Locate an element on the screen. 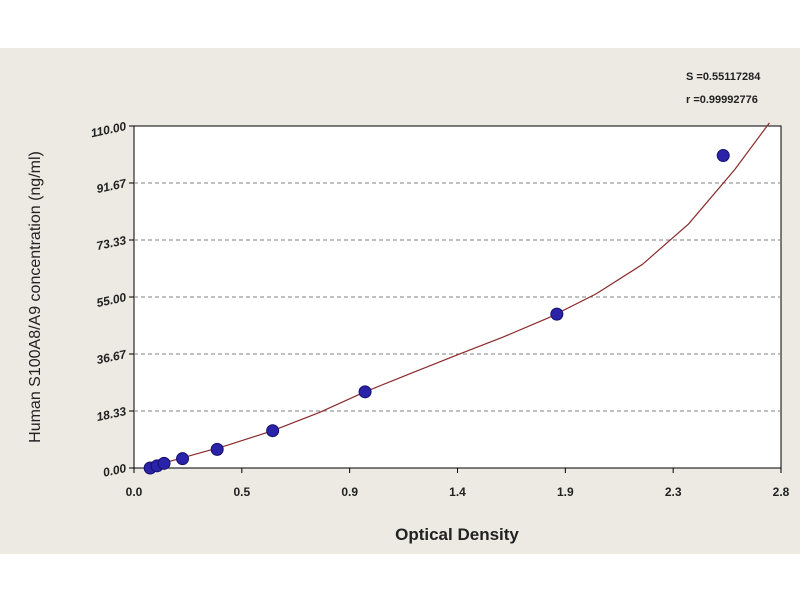 The width and height of the screenshot is (800, 600). x-tick-label: 0.0 is located at coordinates (134, 492).